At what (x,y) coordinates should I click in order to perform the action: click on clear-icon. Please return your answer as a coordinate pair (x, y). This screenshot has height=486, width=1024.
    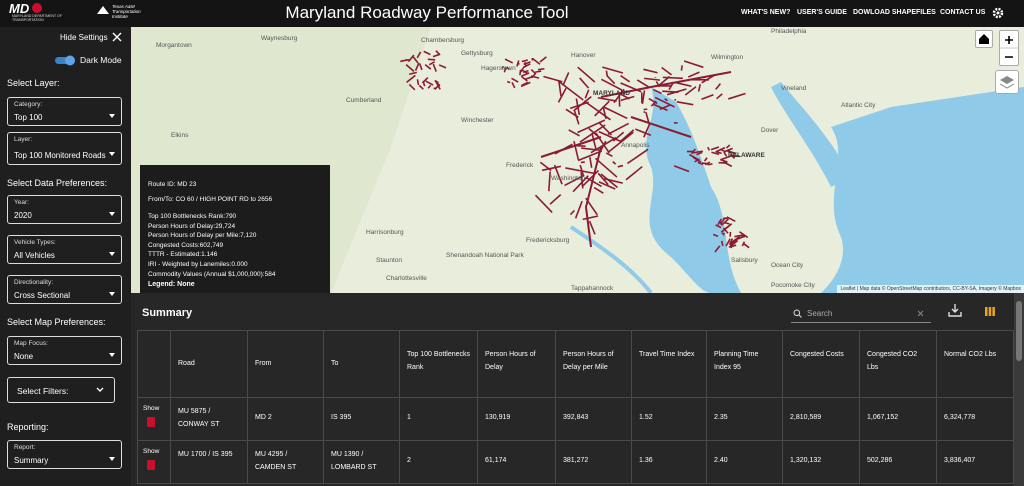
    Looking at the image, I should click on (920, 313).